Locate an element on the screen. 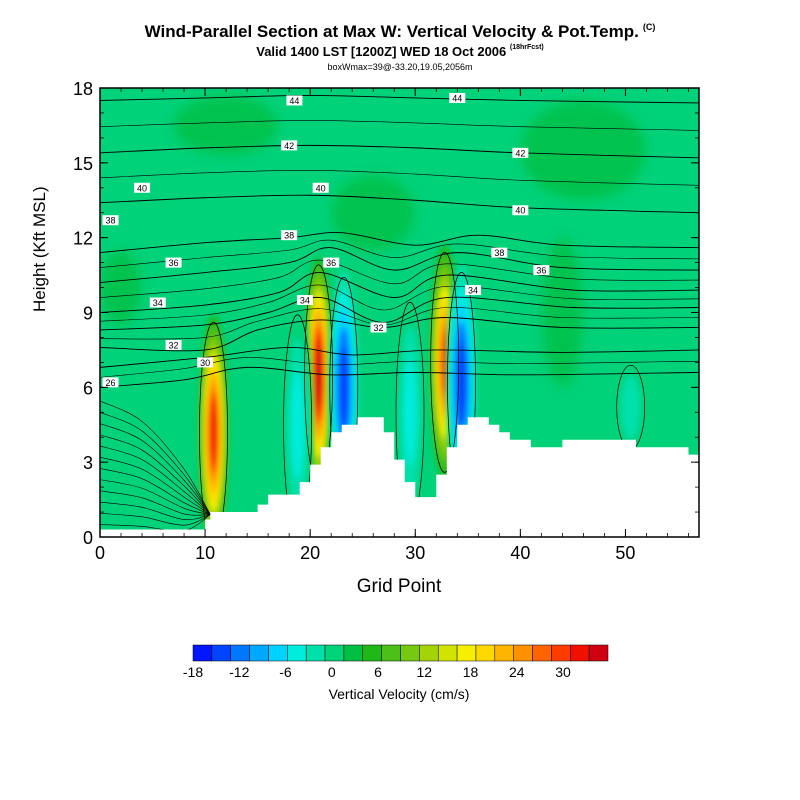 The image size is (800, 800). forecast-hour: (18hrFcst) is located at coordinates (526, 47).